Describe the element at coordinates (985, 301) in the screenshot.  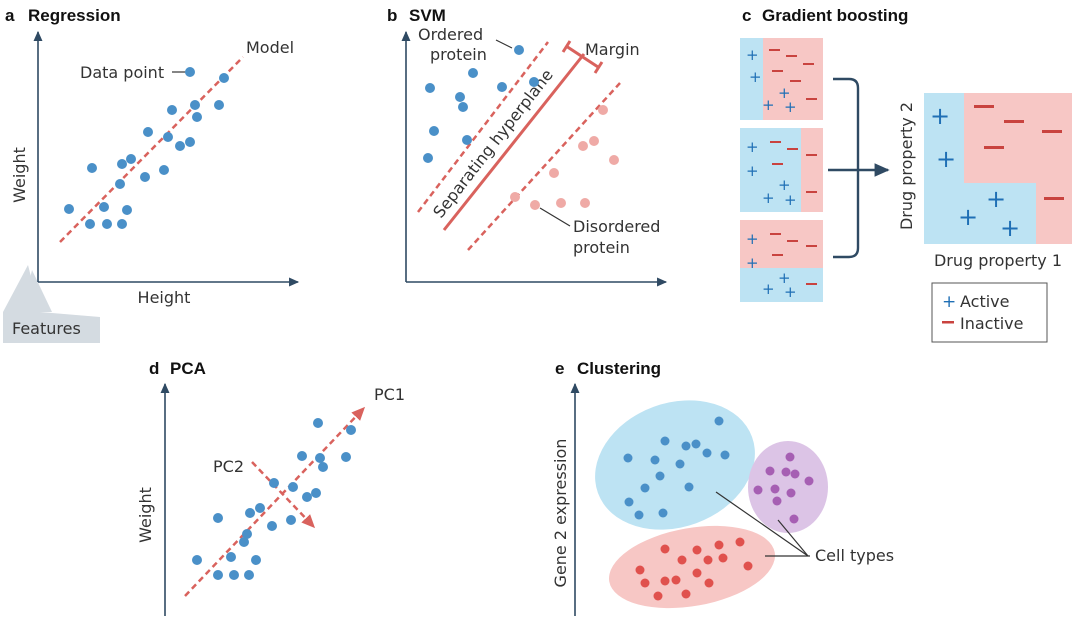
I see `legend-active-label: Active` at that location.